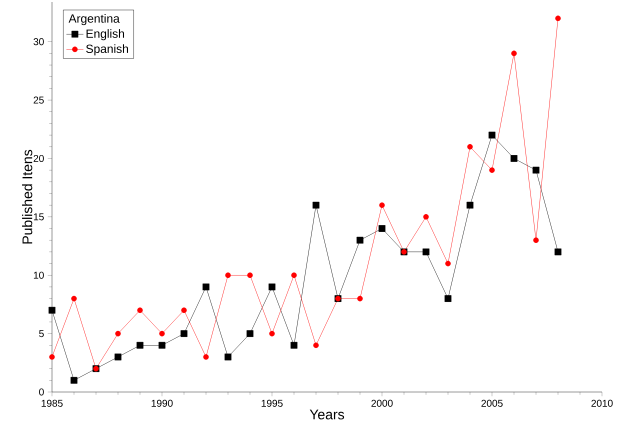  Describe the element at coordinates (107, 50) in the screenshot. I see `legend-label: Spanish` at that location.